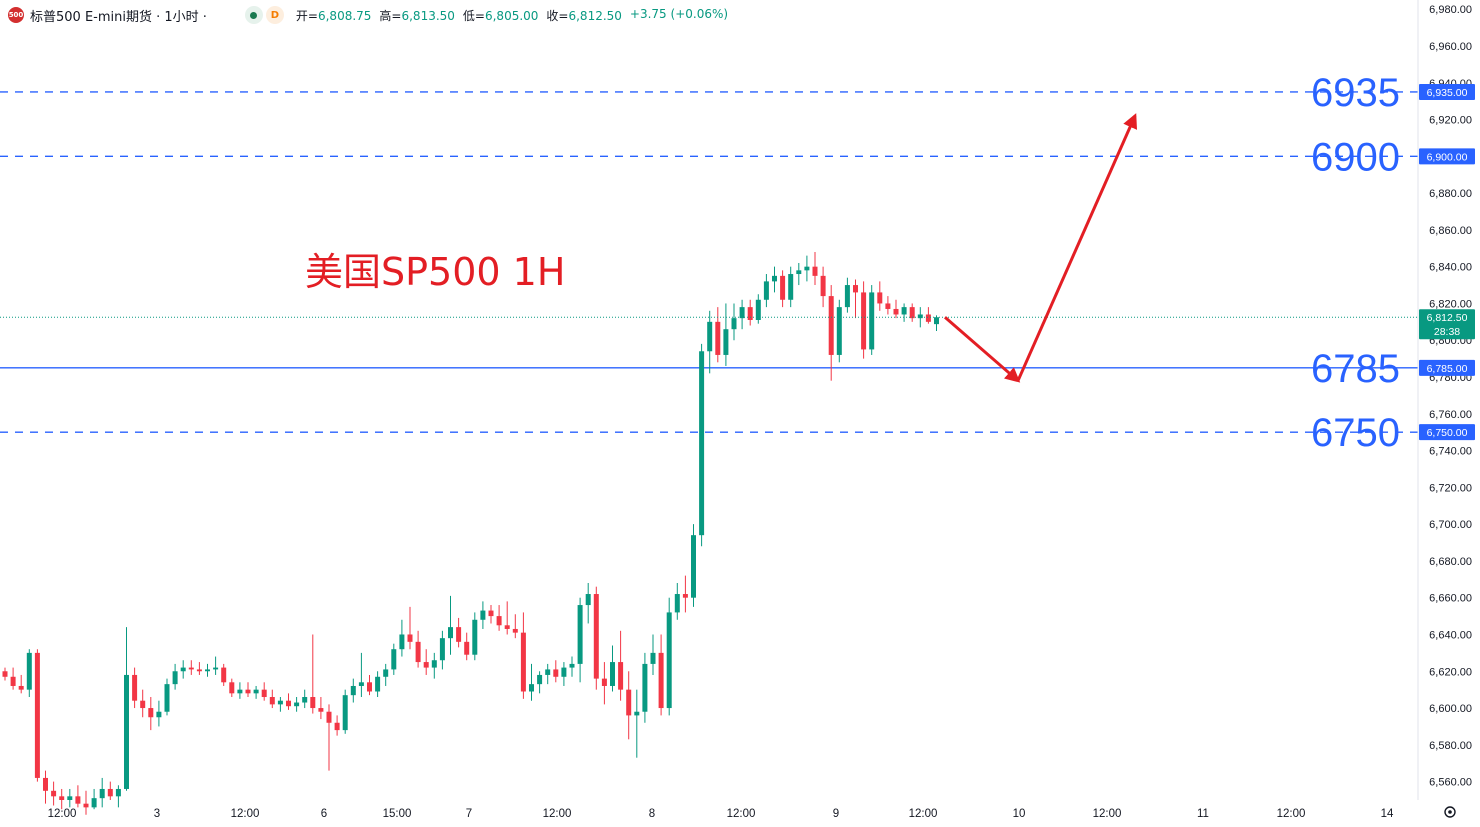 Image resolution: width=1480 pixels, height=827 pixels. Describe the element at coordinates (1450, 783) in the screenshot. I see `price-tick-label: 6,560.00` at that location.